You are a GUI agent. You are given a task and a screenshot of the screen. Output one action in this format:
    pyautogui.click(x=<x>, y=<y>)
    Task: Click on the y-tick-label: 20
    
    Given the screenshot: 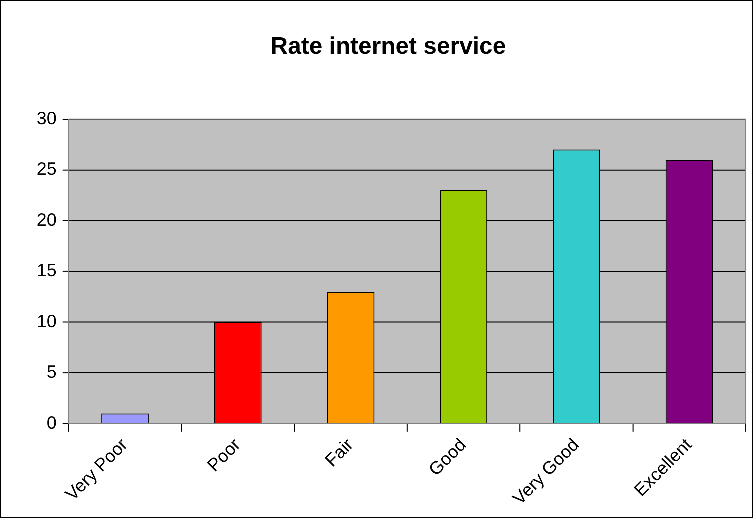 What is the action you would take?
    pyautogui.click(x=46, y=220)
    